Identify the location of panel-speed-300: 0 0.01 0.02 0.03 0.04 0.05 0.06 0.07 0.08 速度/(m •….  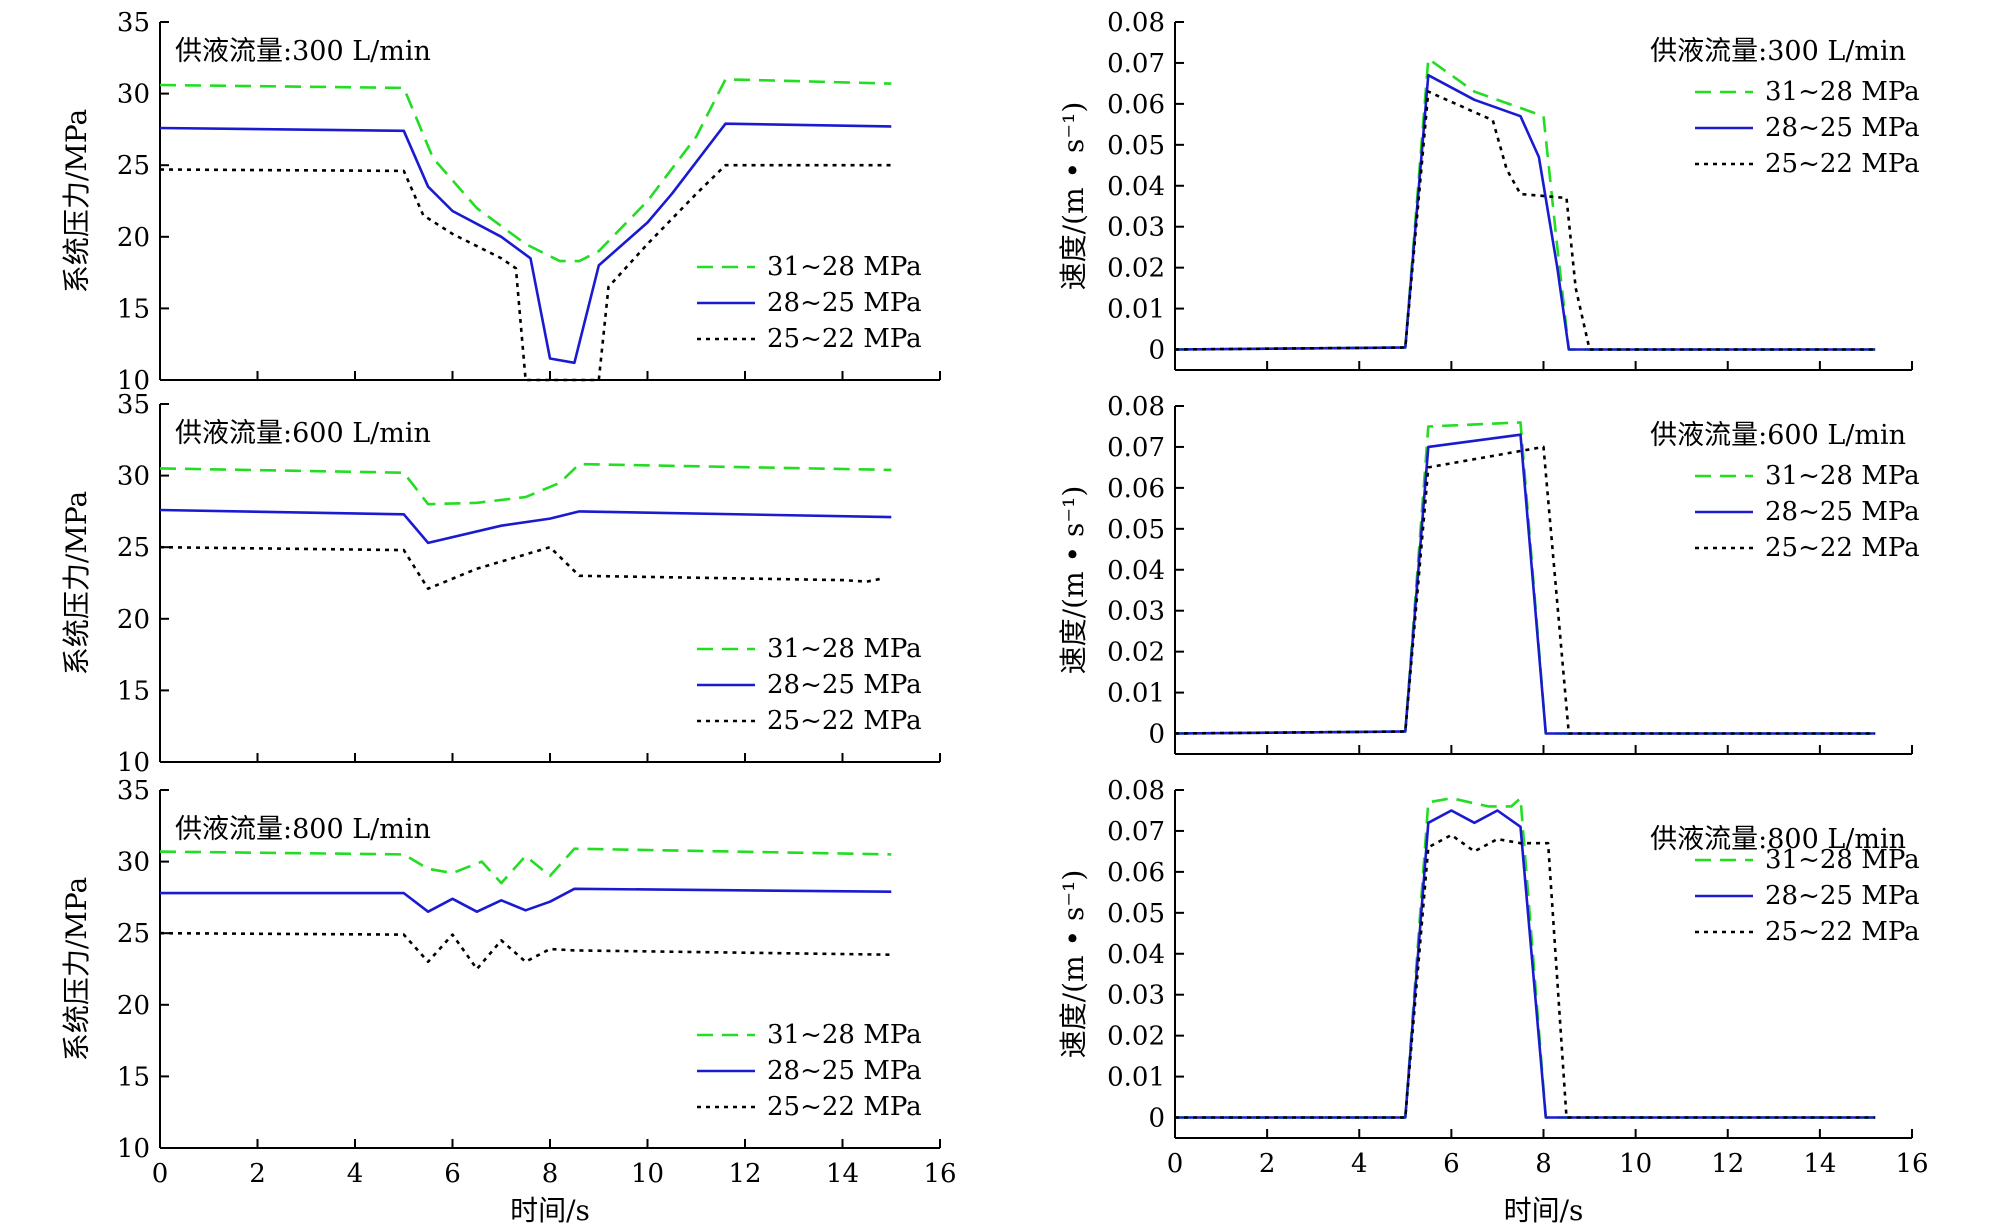
(1488, 189).